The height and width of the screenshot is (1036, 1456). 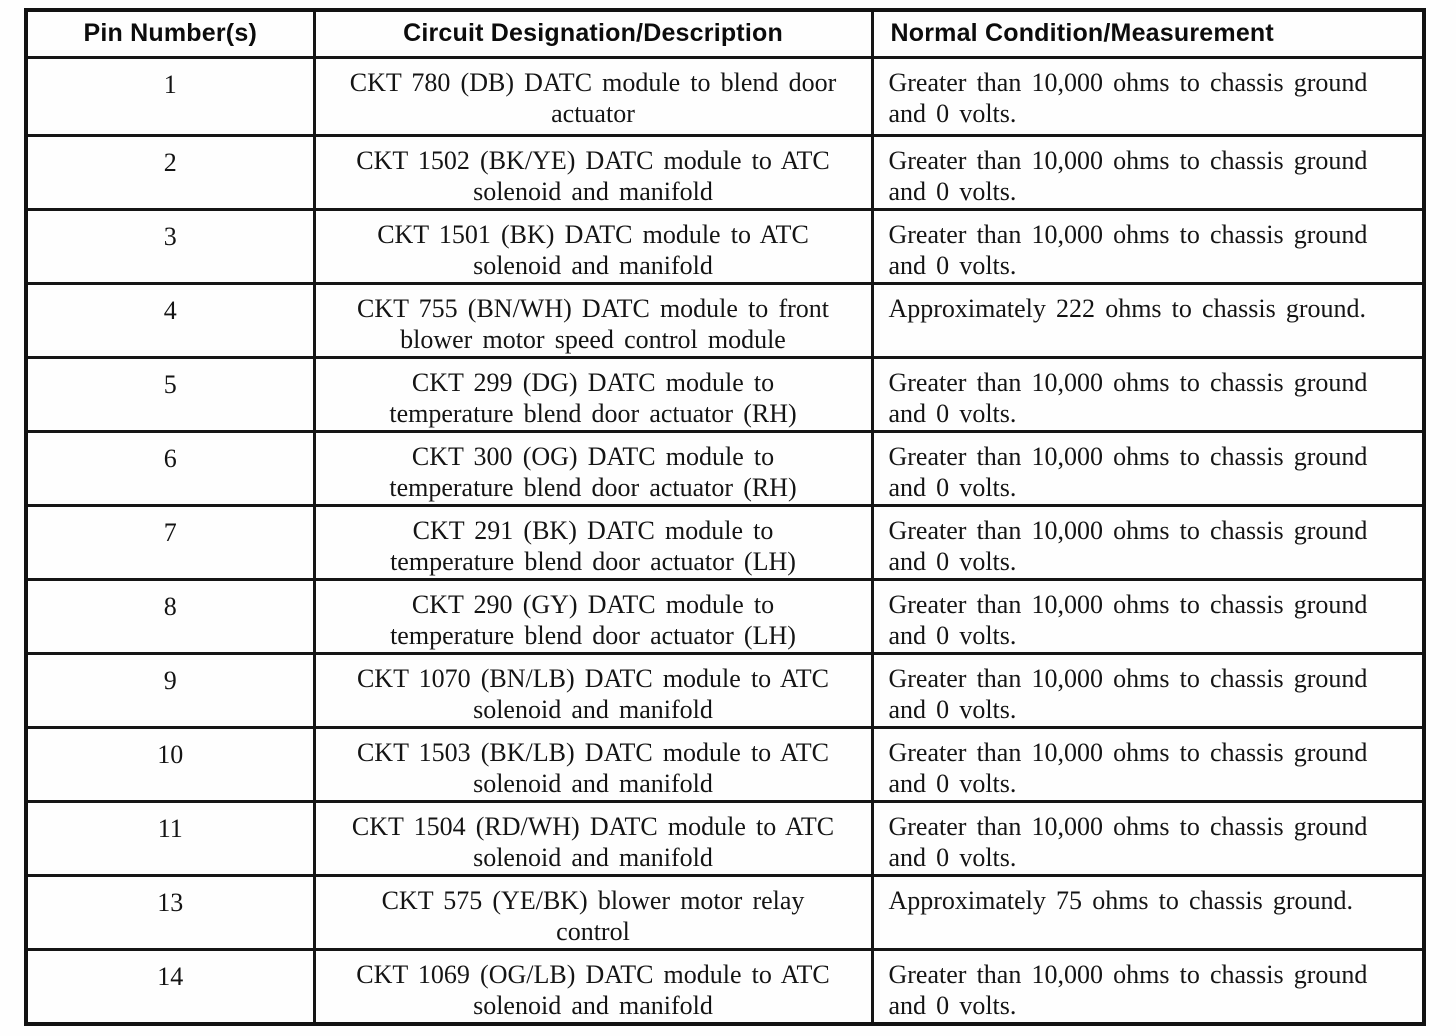 What do you see at coordinates (1148, 33) in the screenshot?
I see `column-header-normal-condition: Normal Condition/Measurement` at bounding box center [1148, 33].